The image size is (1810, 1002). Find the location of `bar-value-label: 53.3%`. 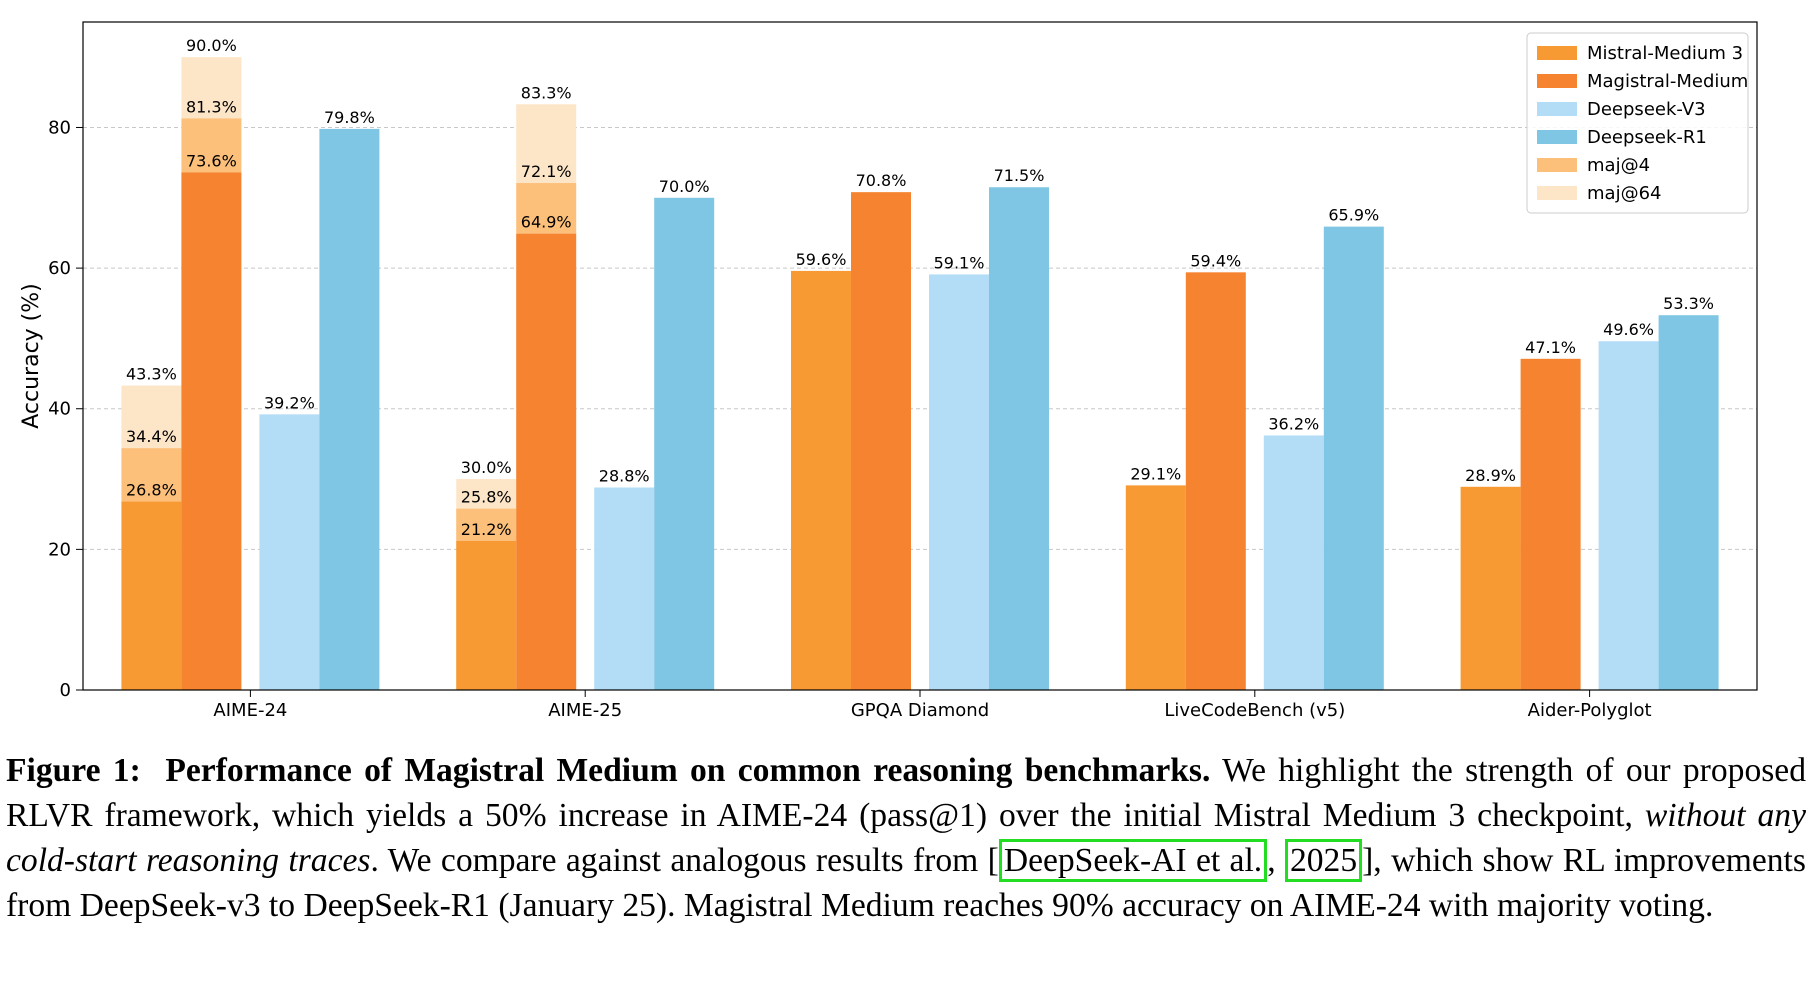

bar-value-label: 53.3% is located at coordinates (1688, 303).